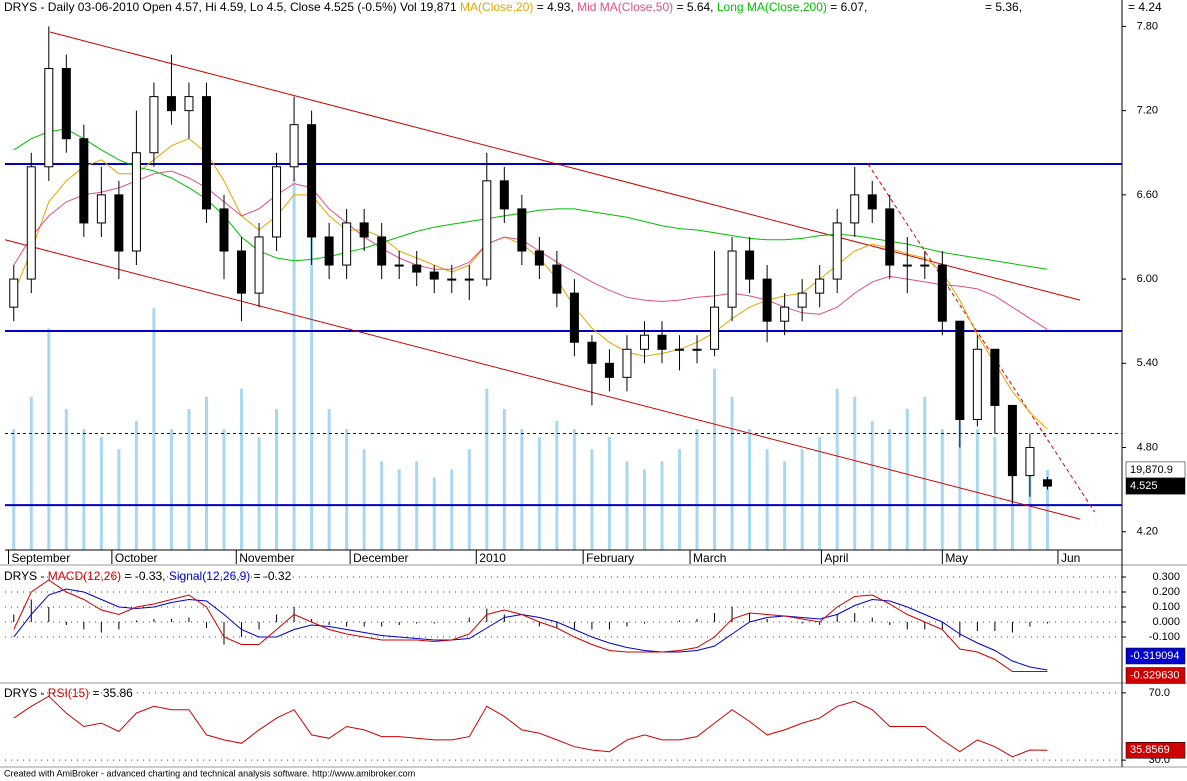 Image resolution: width=1187 pixels, height=781 pixels. Describe the element at coordinates (1003, 7) in the screenshot. I see `header-extra: = 5.36,` at that location.